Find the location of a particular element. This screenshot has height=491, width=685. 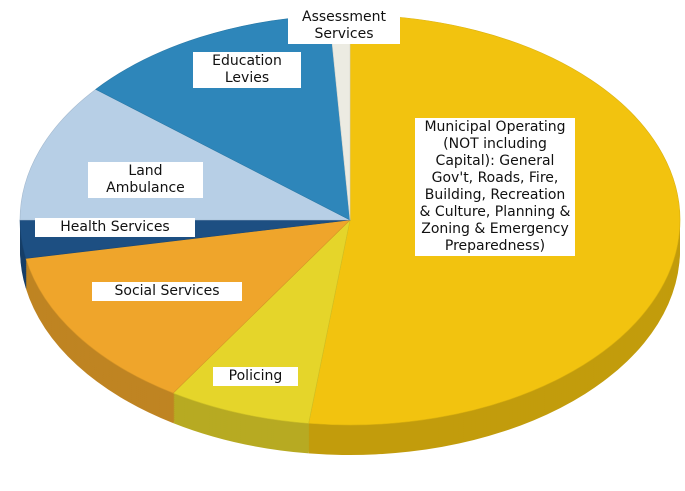

slice-label: Assessment Services is located at coordinates (344, 26).